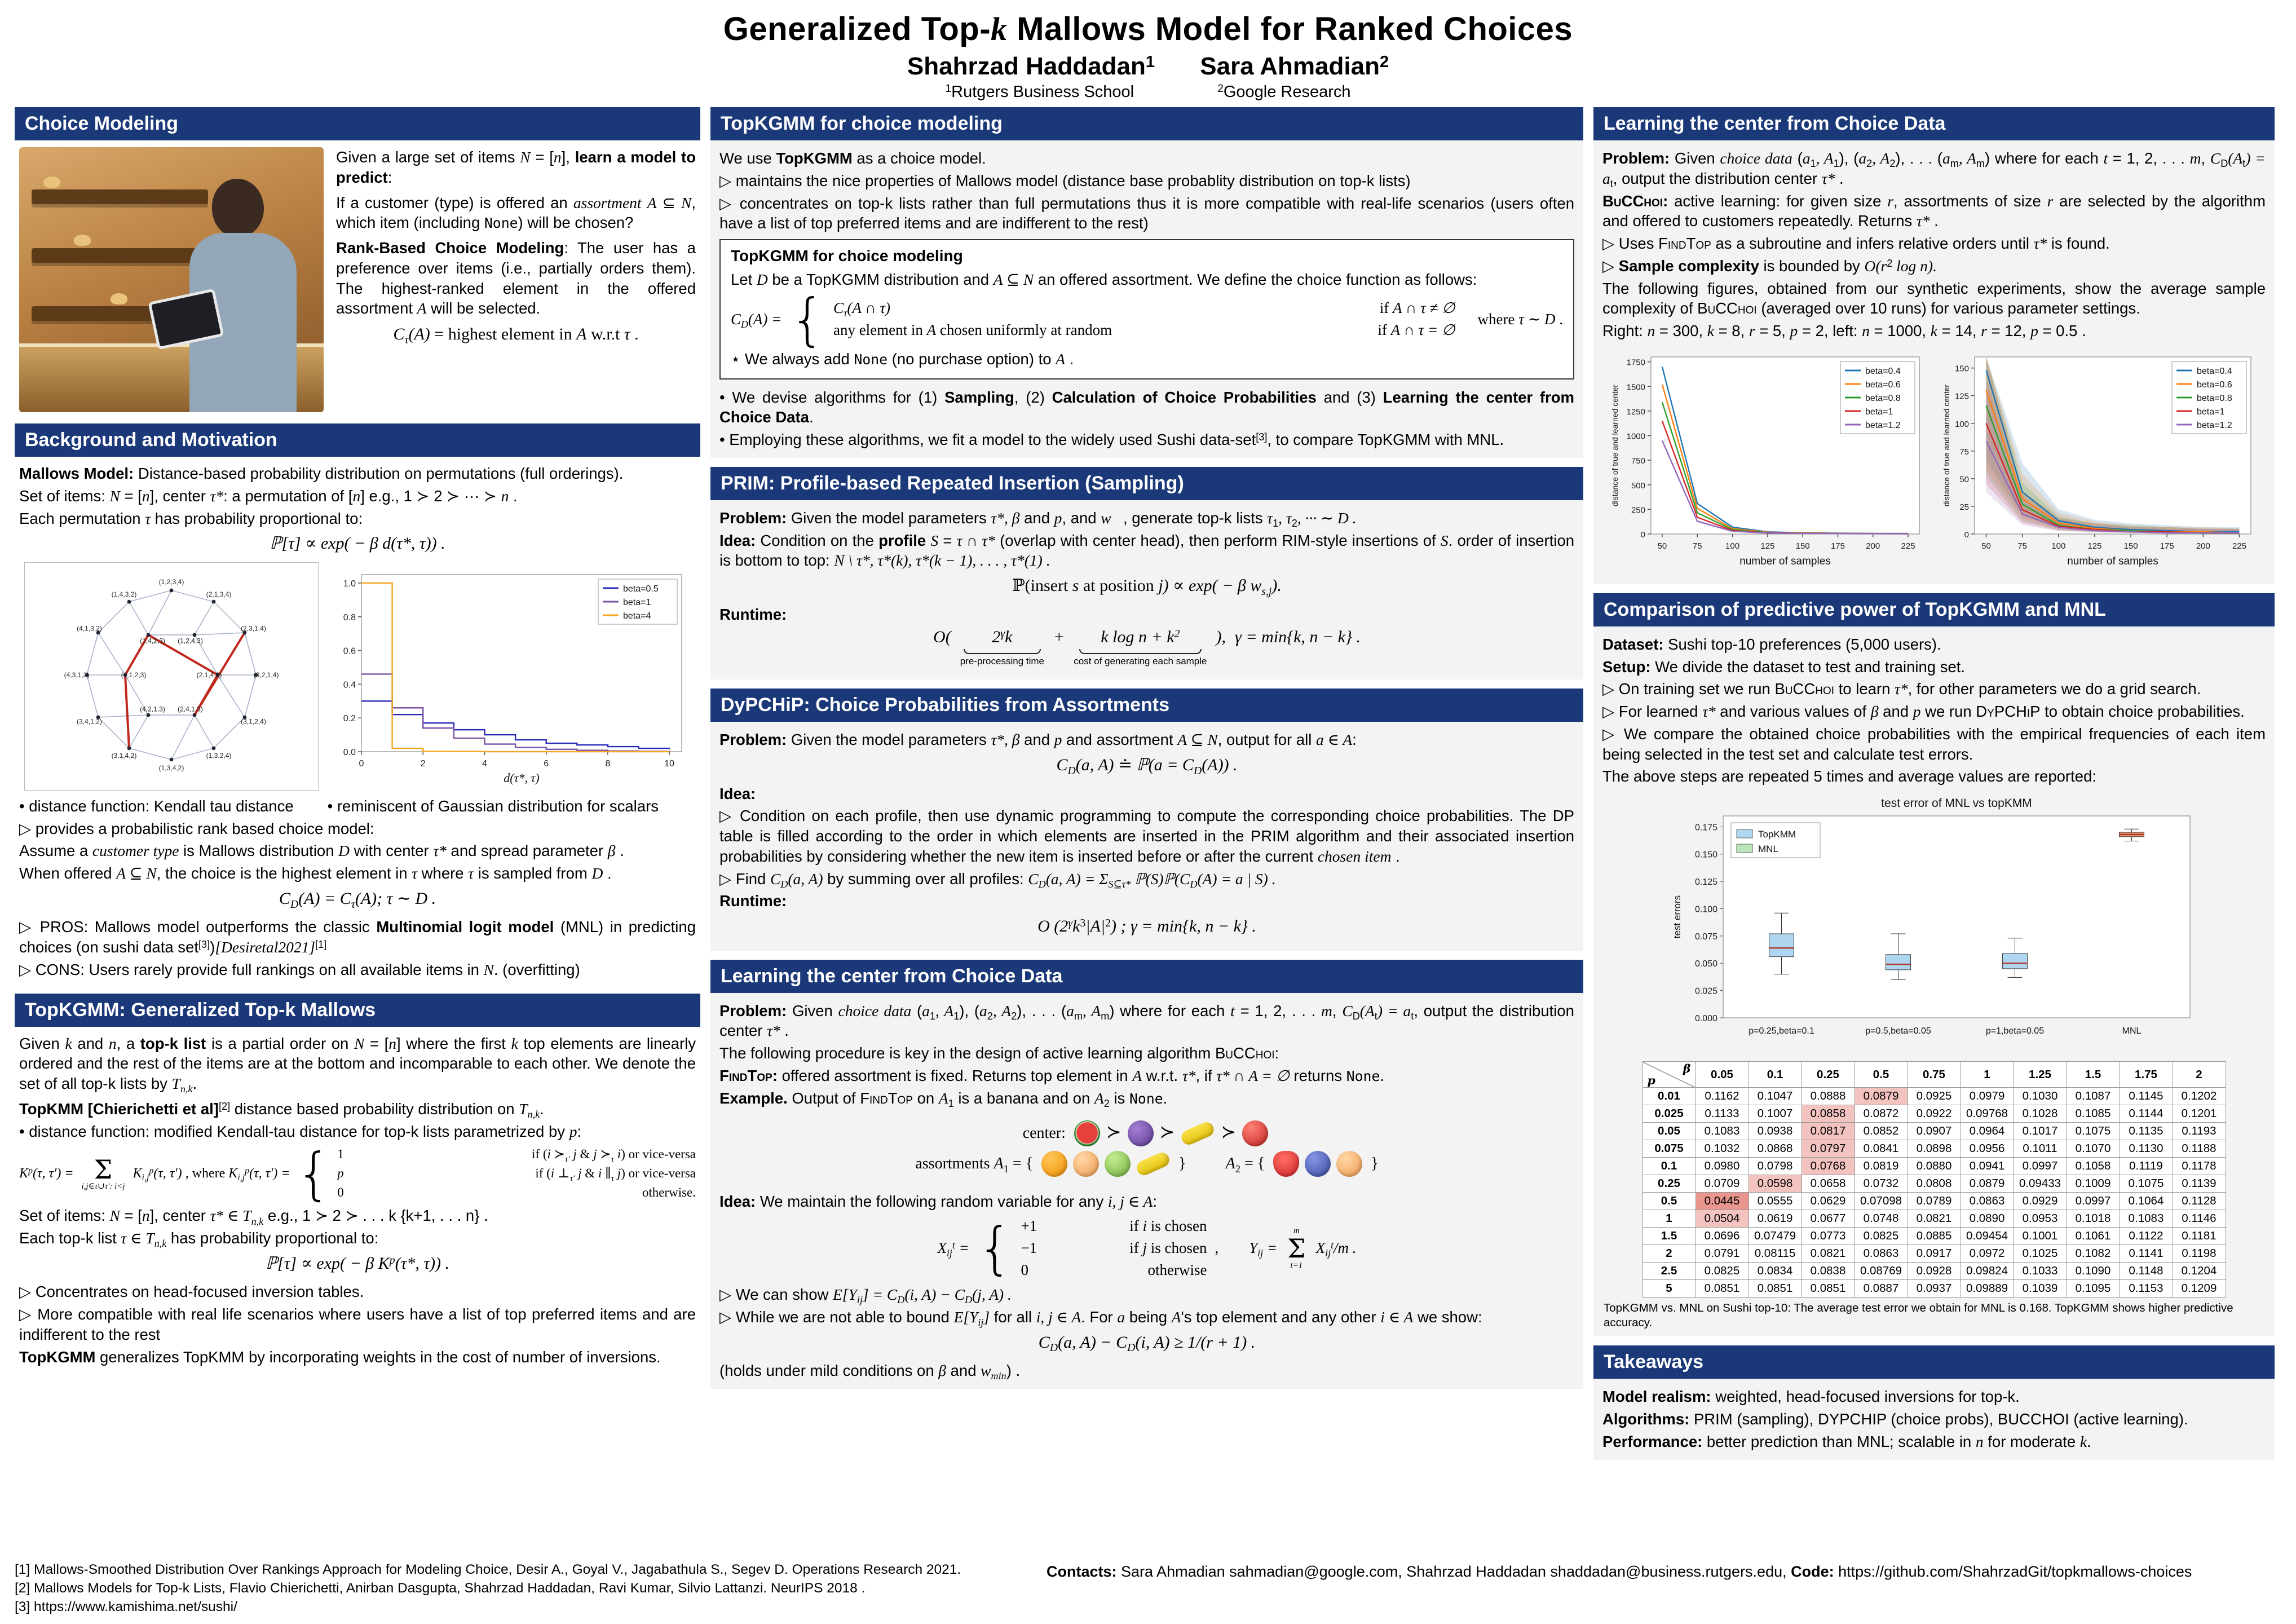 The width and height of the screenshot is (2296, 1624). I want to click on svg-text: 0.8, so click(349, 618).